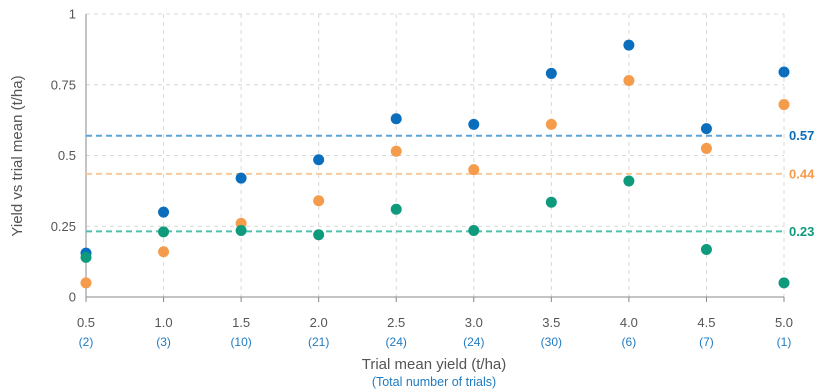 The width and height of the screenshot is (826, 392). Describe the element at coordinates (17, 155) in the screenshot. I see `y-axis-title: Yield vs trial mean (t/ha)` at that location.